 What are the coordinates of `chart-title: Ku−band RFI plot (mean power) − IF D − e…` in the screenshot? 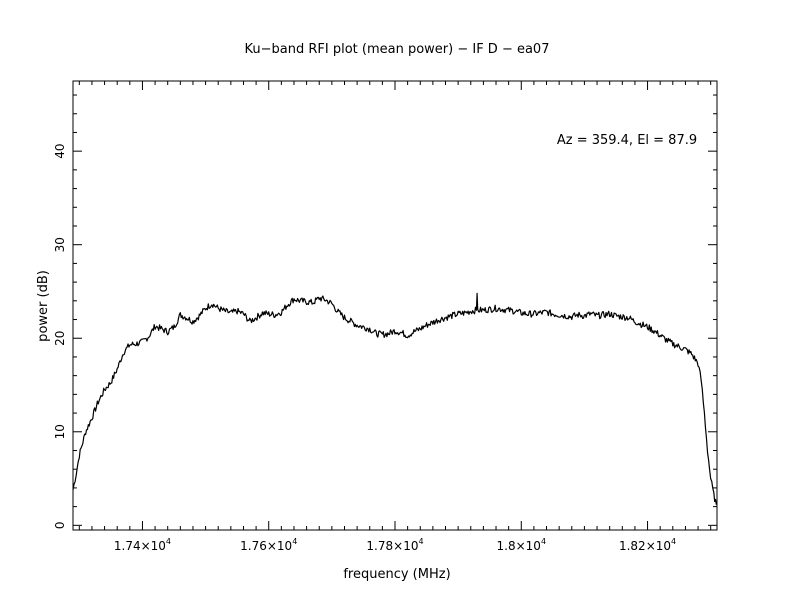 It's located at (397, 49).